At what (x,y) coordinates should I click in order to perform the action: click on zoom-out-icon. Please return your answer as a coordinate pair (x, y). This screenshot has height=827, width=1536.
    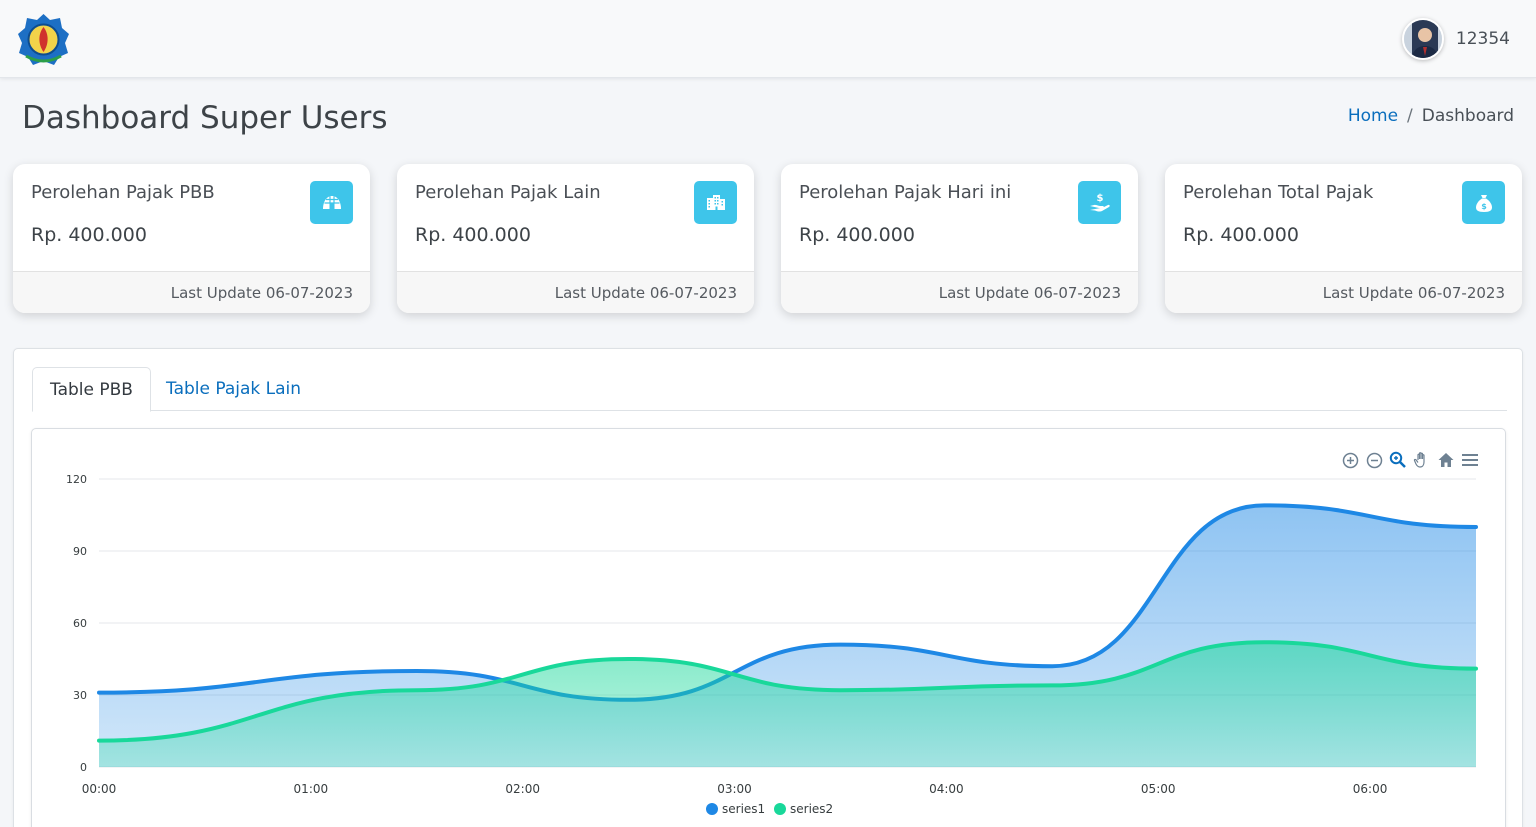
    Looking at the image, I should click on (1374, 460).